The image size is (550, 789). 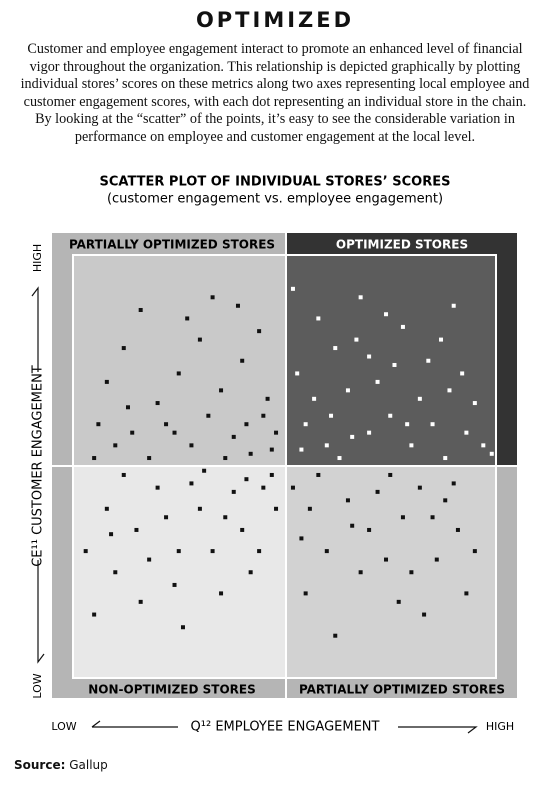 I want to click on y-low: LOW, so click(x=37, y=685).